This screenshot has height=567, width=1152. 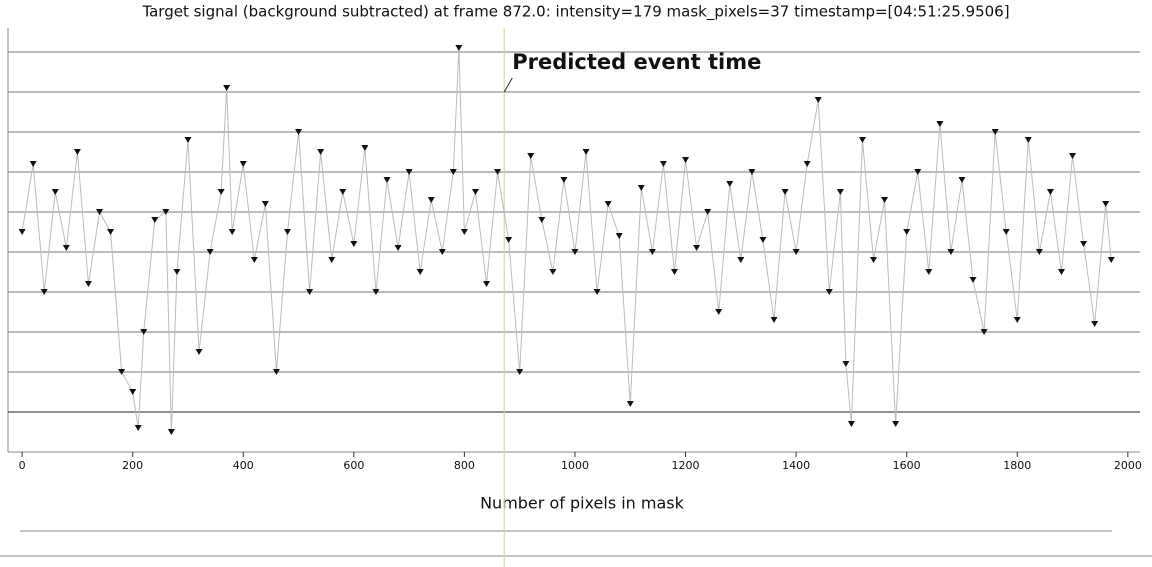 I want to click on x-tick-label: 1800, so click(x=1017, y=465).